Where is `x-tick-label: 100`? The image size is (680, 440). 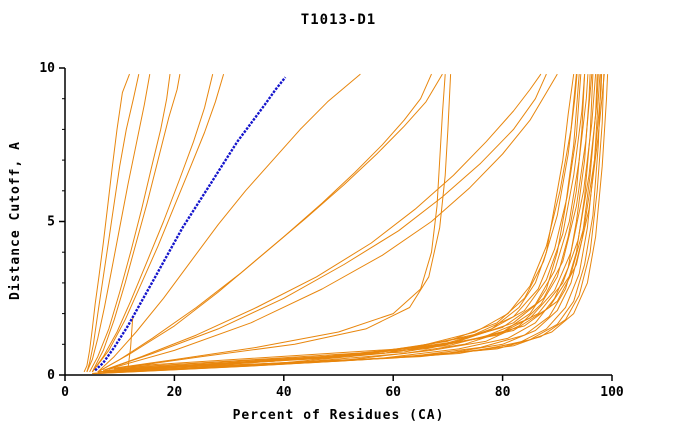
x-tick-label: 100 is located at coordinates (612, 392).